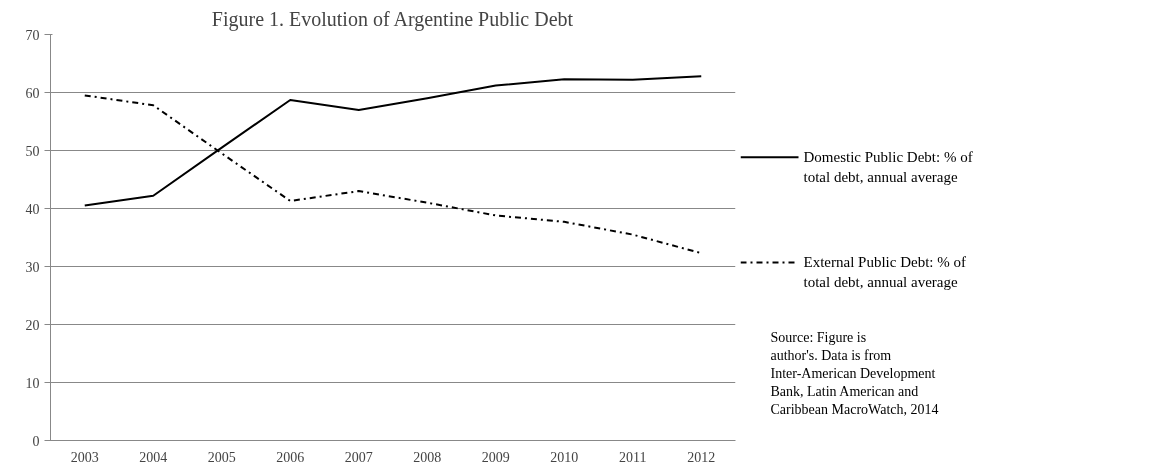 This screenshot has width=1151, height=474. I want to click on x-tick-label: 2009, so click(495, 457).